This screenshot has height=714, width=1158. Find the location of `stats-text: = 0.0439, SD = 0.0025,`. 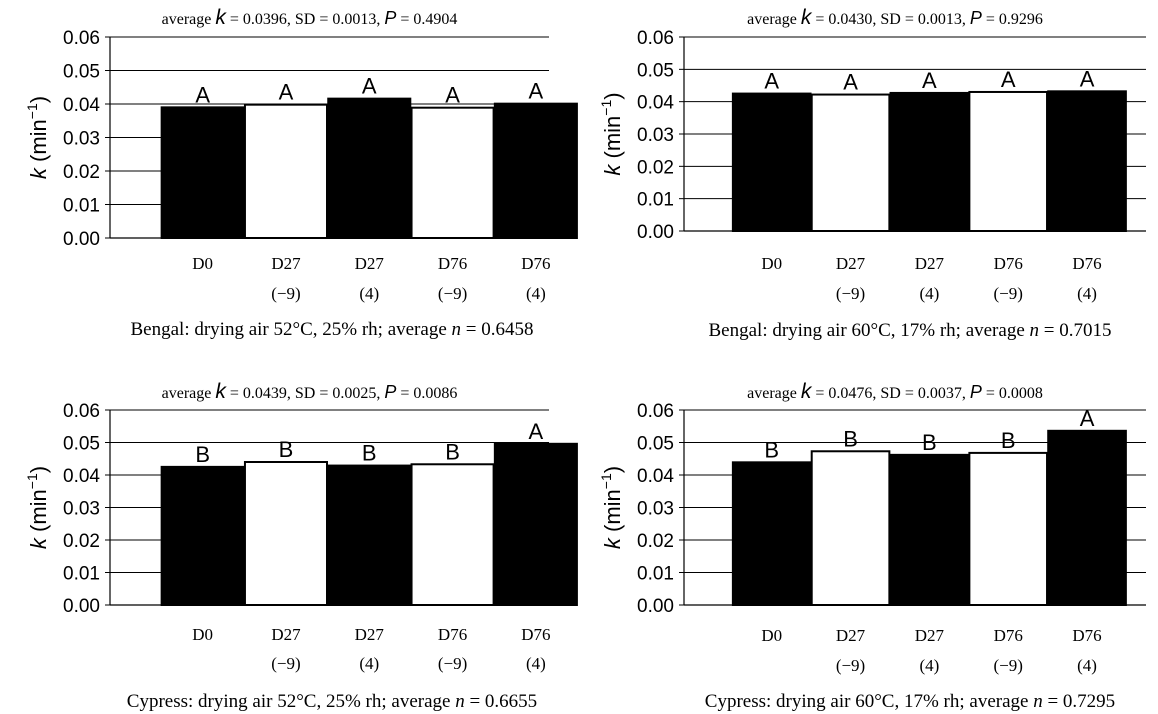

stats-text: = 0.0439, SD = 0.0025, is located at coordinates (305, 393).